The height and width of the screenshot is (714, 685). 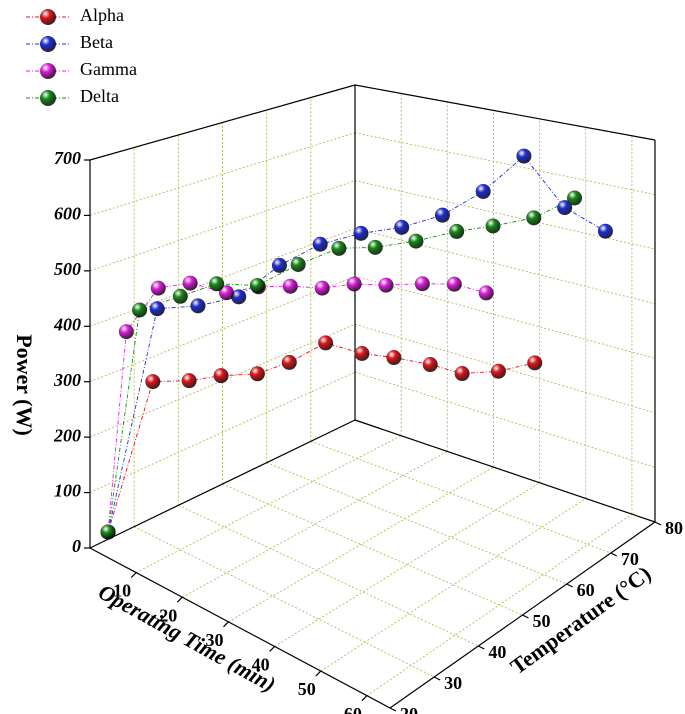 I want to click on legend-label: Alpha, so click(x=102, y=15).